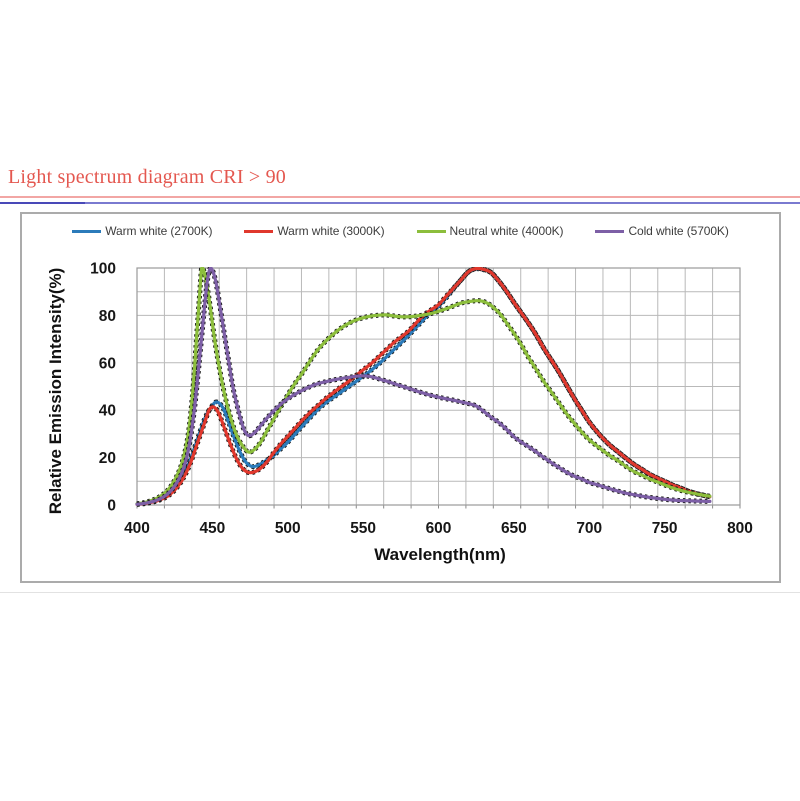  What do you see at coordinates (400, 197) in the screenshot?
I see `divider-line-pink` at bounding box center [400, 197].